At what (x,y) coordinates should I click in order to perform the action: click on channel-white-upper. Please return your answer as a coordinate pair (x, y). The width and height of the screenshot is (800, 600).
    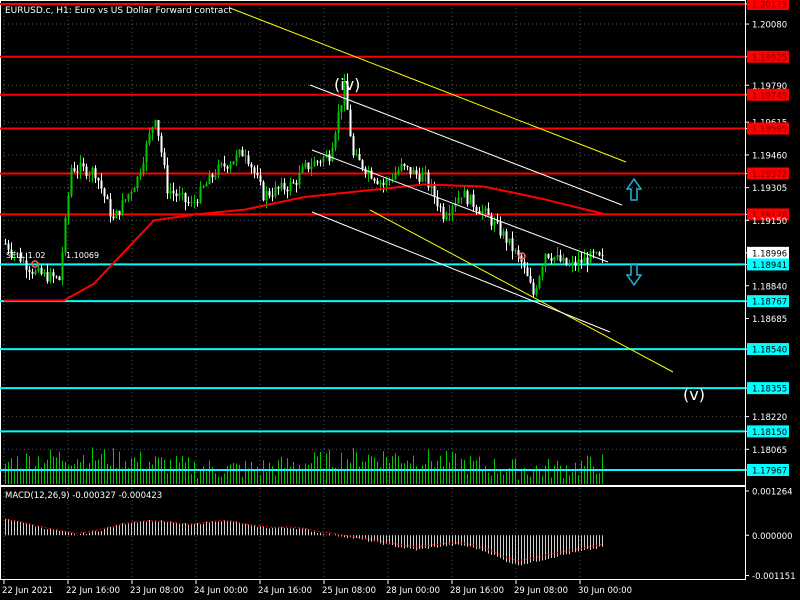
    Looking at the image, I should click on (466, 145).